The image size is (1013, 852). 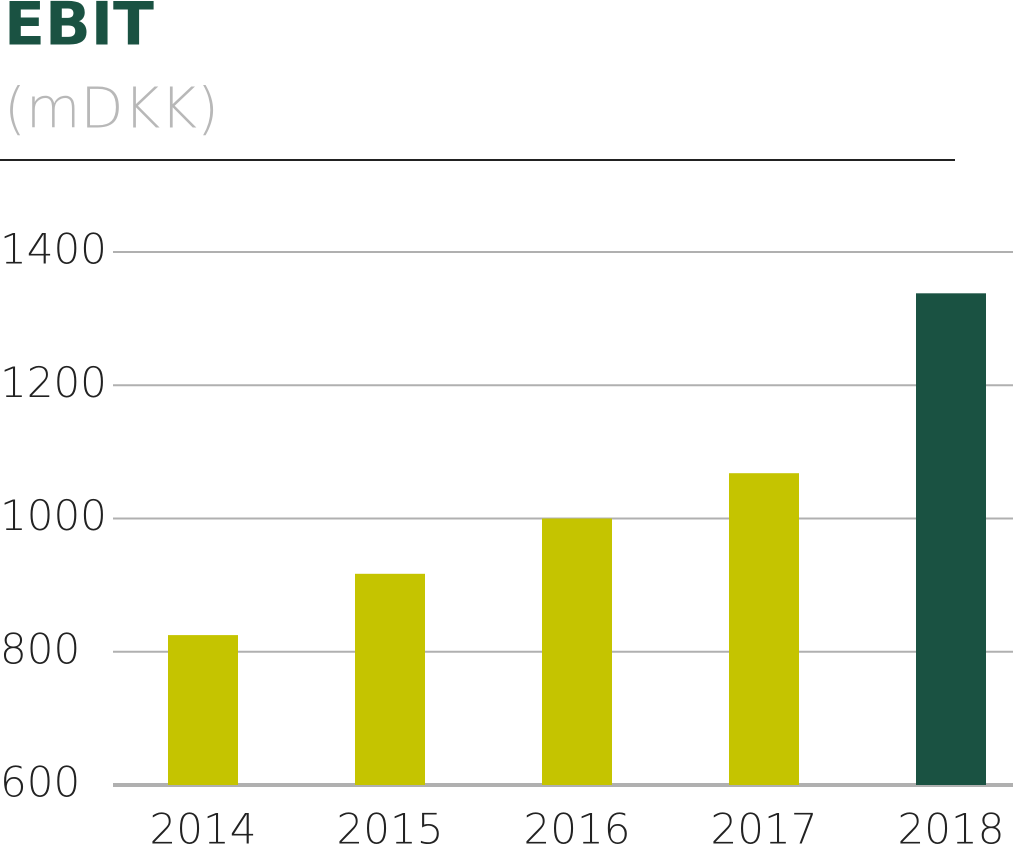 I want to click on y-tick-label: 1200, so click(x=53, y=382).